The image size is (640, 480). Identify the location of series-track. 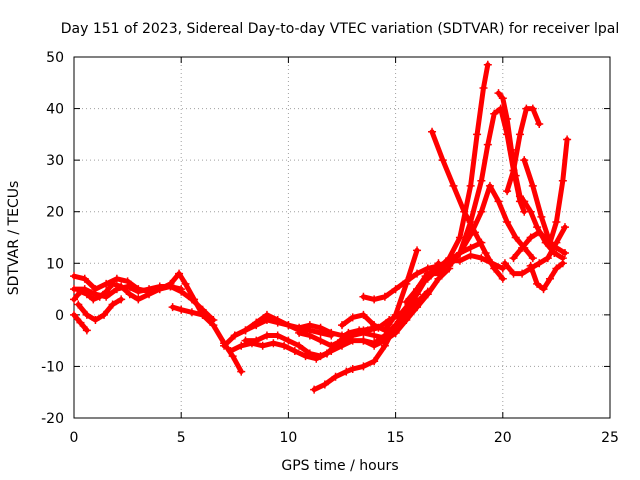
(371, 341).